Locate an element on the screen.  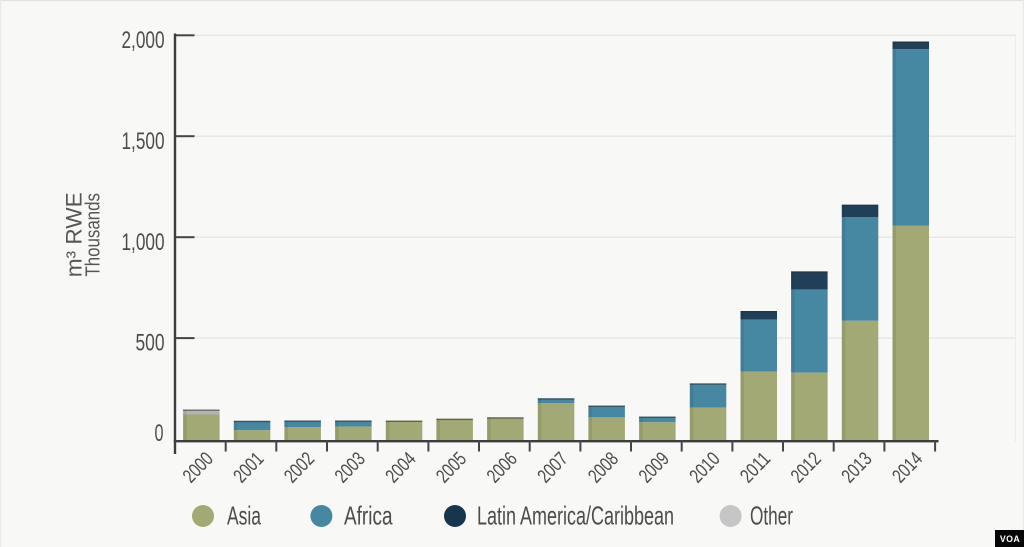
svg-text: 1,500 is located at coordinates (143, 141).